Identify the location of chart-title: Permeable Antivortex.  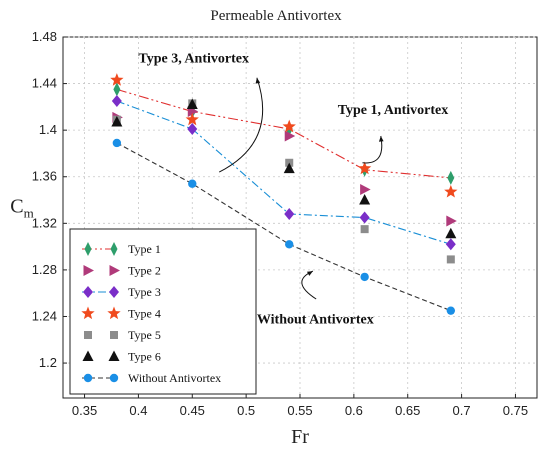
(276, 16).